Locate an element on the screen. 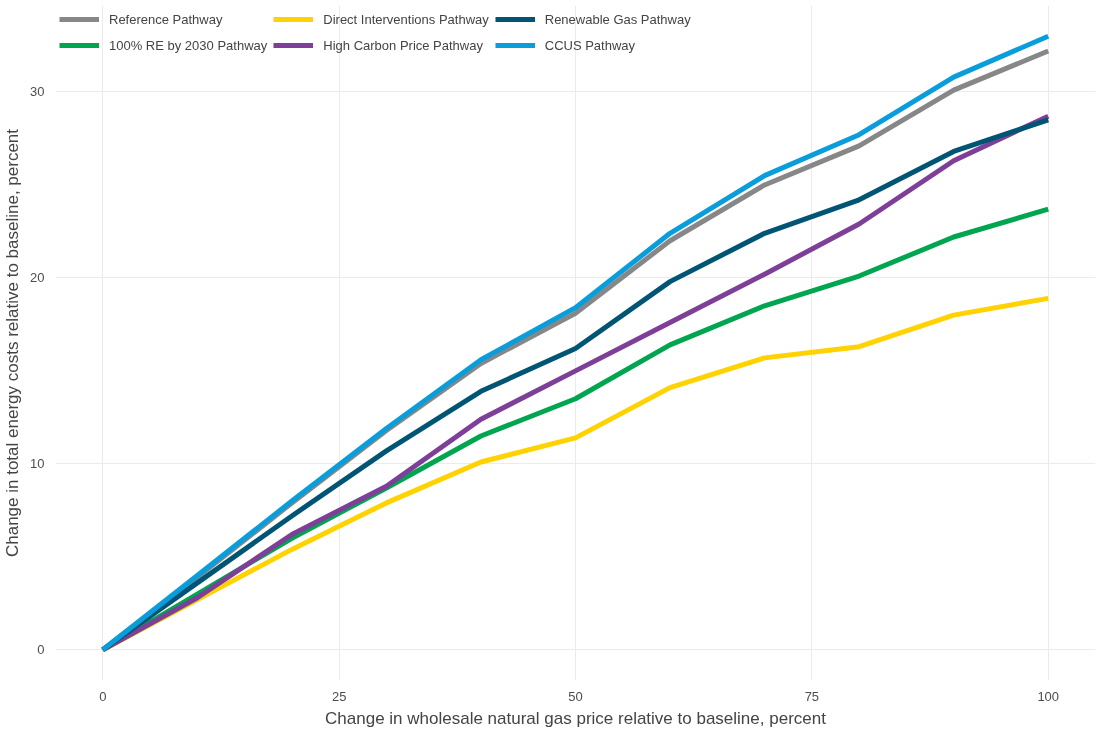 This screenshot has width=1115, height=738. x-axis-title: Change in wholesale natural gas price relative to baseline, percent is located at coordinates (576, 718).